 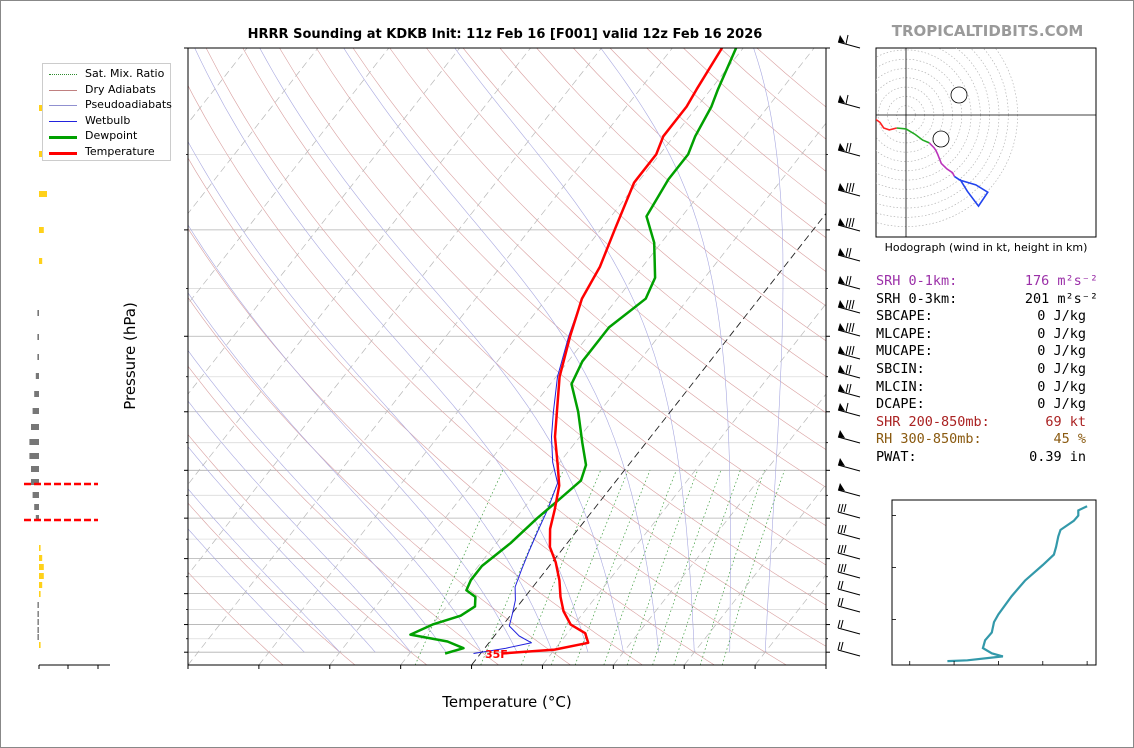 What do you see at coordinates (900, 368) in the screenshot?
I see `parameter-label: SBCIN:` at bounding box center [900, 368].